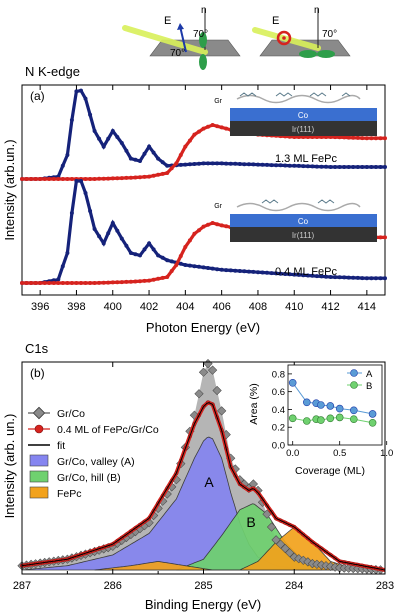 This screenshot has height=614, width=415. Describe the element at coordinates (183, 39) in the screenshot. I see `e-vector-arrow-icon` at that location.